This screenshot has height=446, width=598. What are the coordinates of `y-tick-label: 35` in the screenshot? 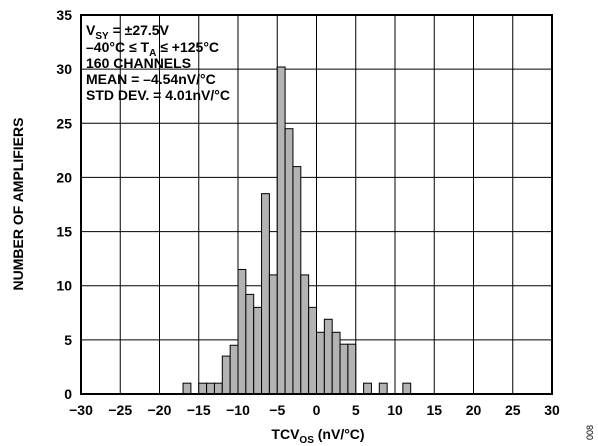 It's located at (64, 15).